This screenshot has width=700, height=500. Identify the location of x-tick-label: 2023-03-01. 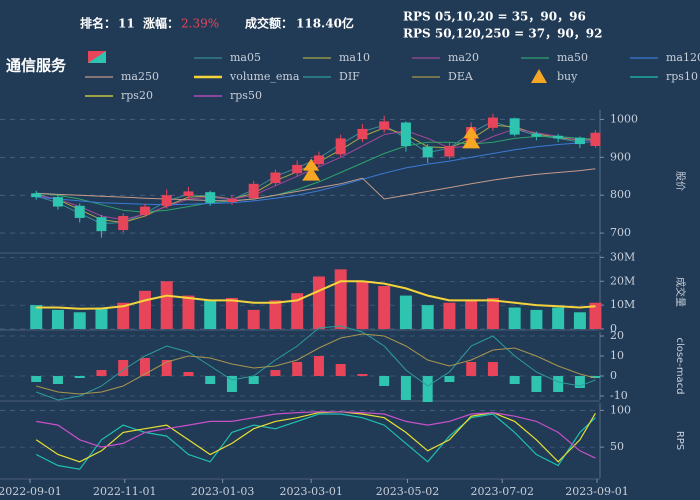
(310, 491).